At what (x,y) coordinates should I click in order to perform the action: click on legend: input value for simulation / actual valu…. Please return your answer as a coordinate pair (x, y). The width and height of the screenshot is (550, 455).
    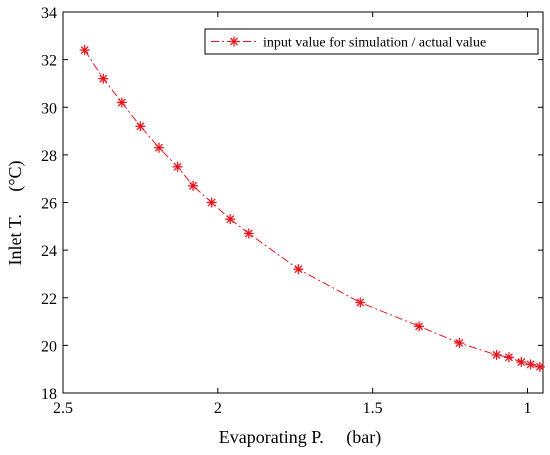
    Looking at the image, I should click on (371, 41).